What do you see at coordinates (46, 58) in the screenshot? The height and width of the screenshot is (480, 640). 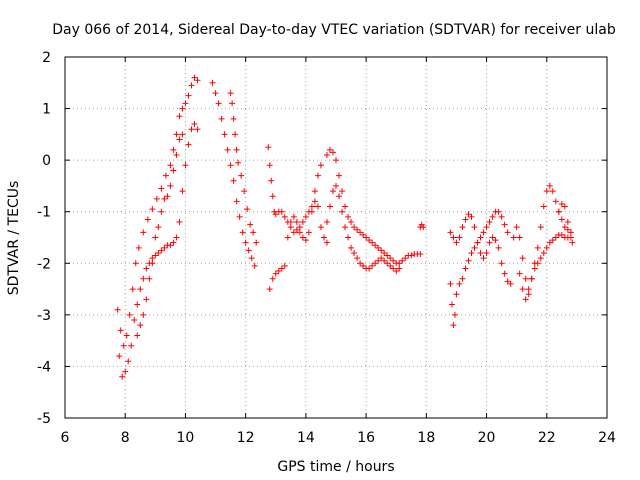 I see `y-tick-label: 2` at bounding box center [46, 58].